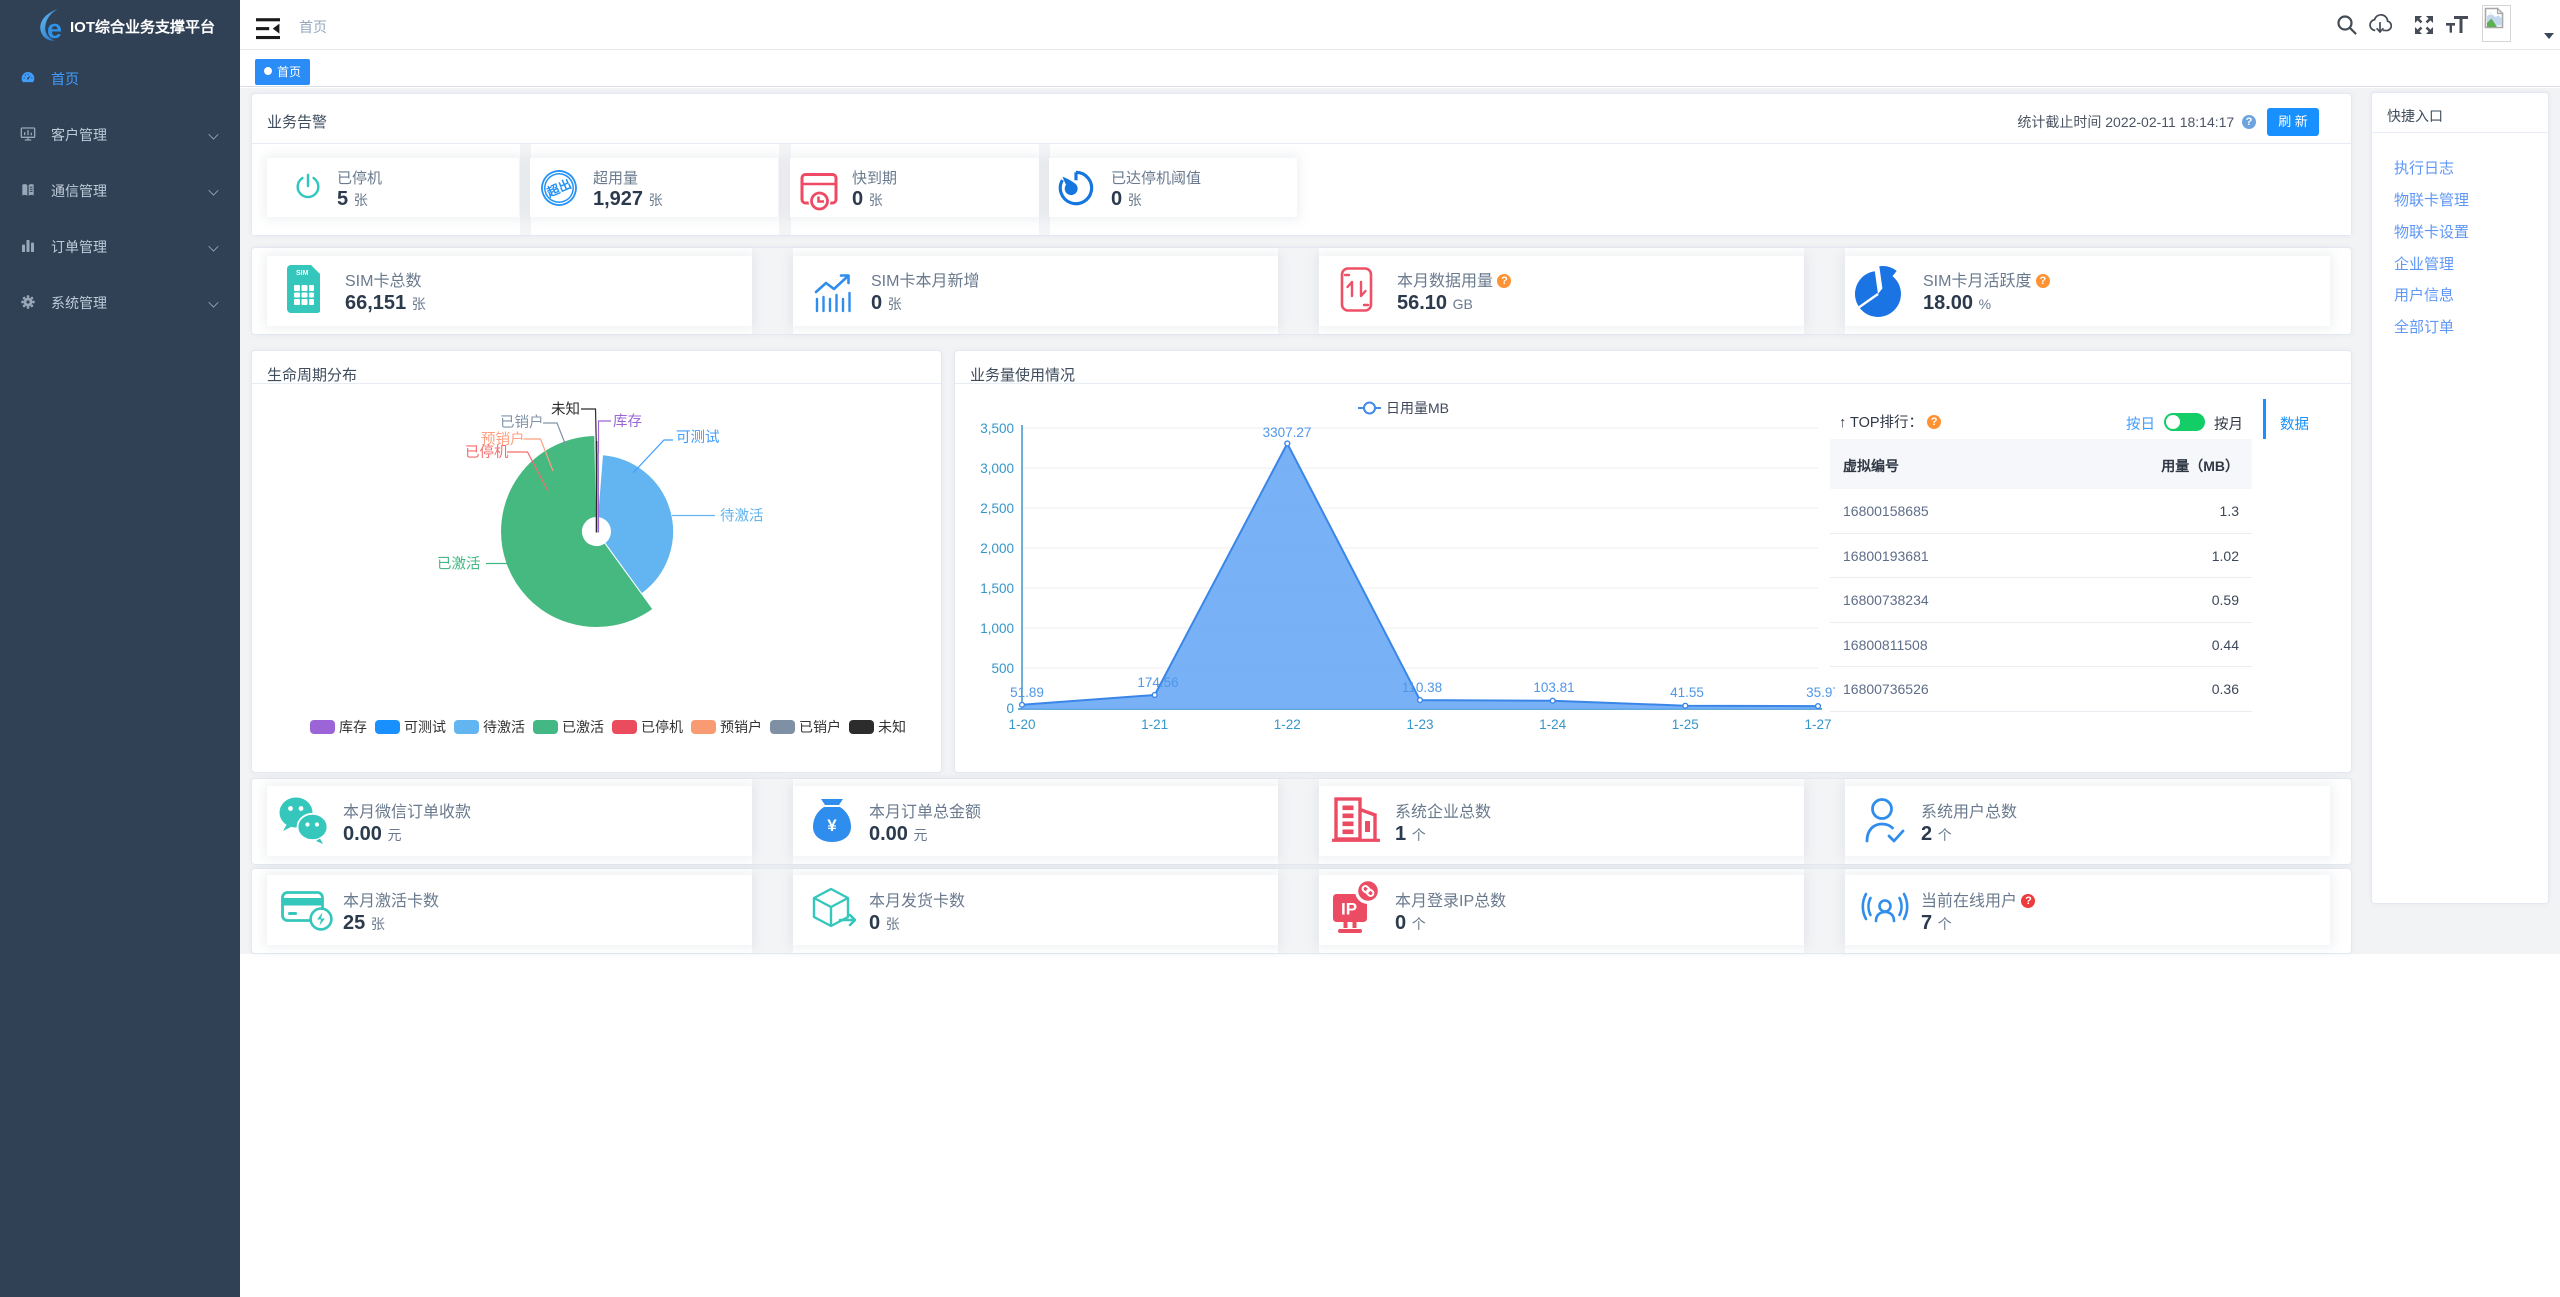  Describe the element at coordinates (1817, 724) in the screenshot. I see `svg-text: 1-27` at that location.